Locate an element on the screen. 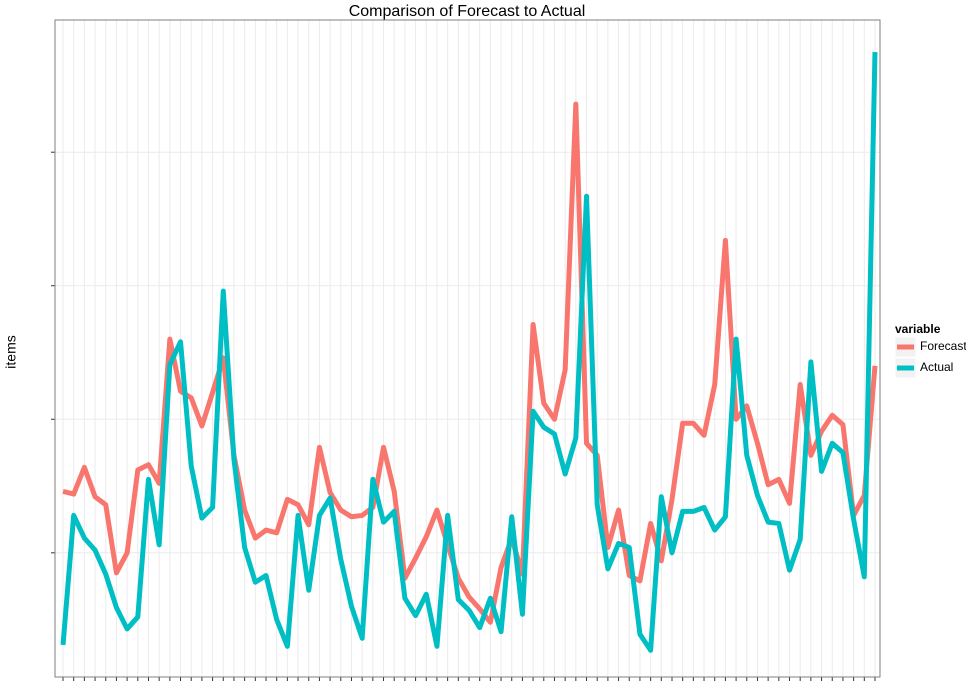  legend-label: Actual is located at coordinates (936, 367).